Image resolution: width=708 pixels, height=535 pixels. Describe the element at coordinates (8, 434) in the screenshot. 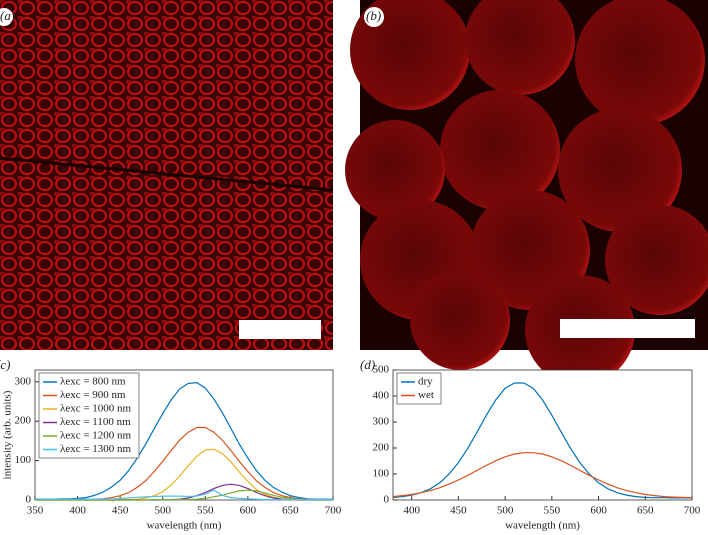

I see `y-axis-label: intensity (arb. units)` at that location.